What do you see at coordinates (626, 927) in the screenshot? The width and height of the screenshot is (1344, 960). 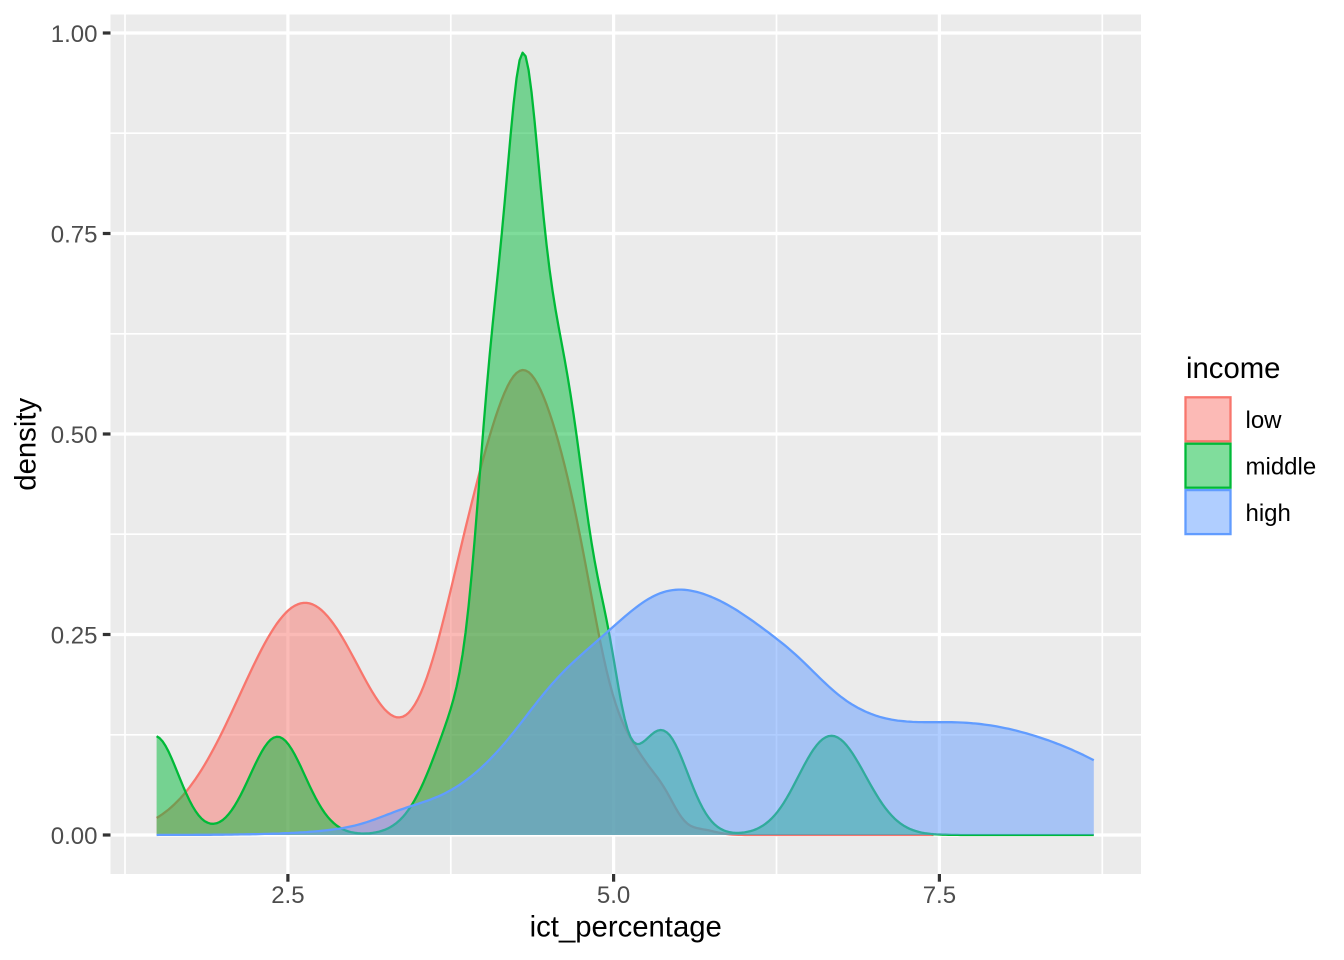 I see `svg-text: ict_percentage` at bounding box center [626, 927].